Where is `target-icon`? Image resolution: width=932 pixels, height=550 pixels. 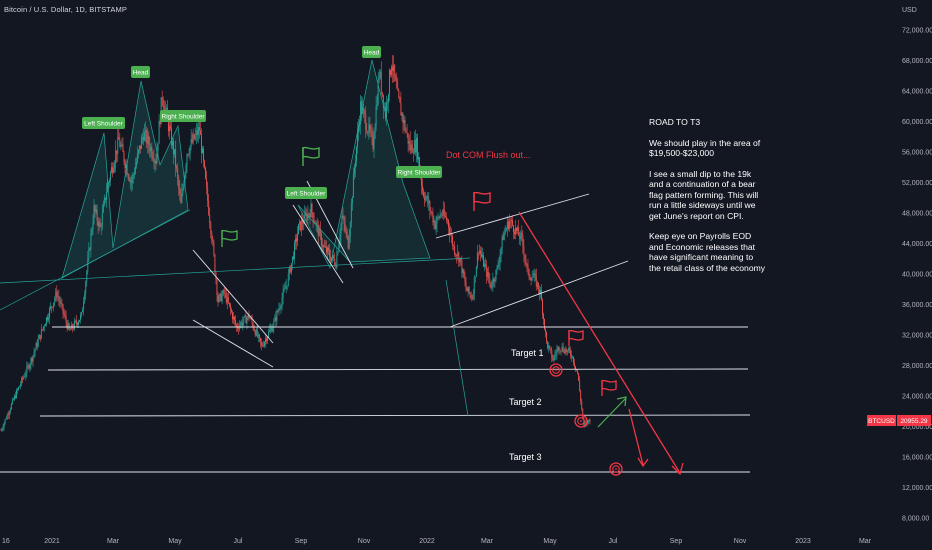 target-icon is located at coordinates (581, 421).